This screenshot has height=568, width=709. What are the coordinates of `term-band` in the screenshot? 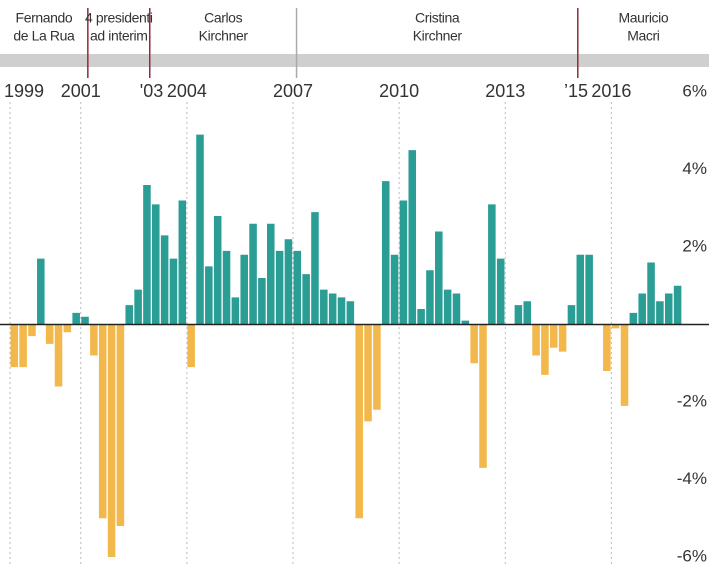 It's located at (354, 60).